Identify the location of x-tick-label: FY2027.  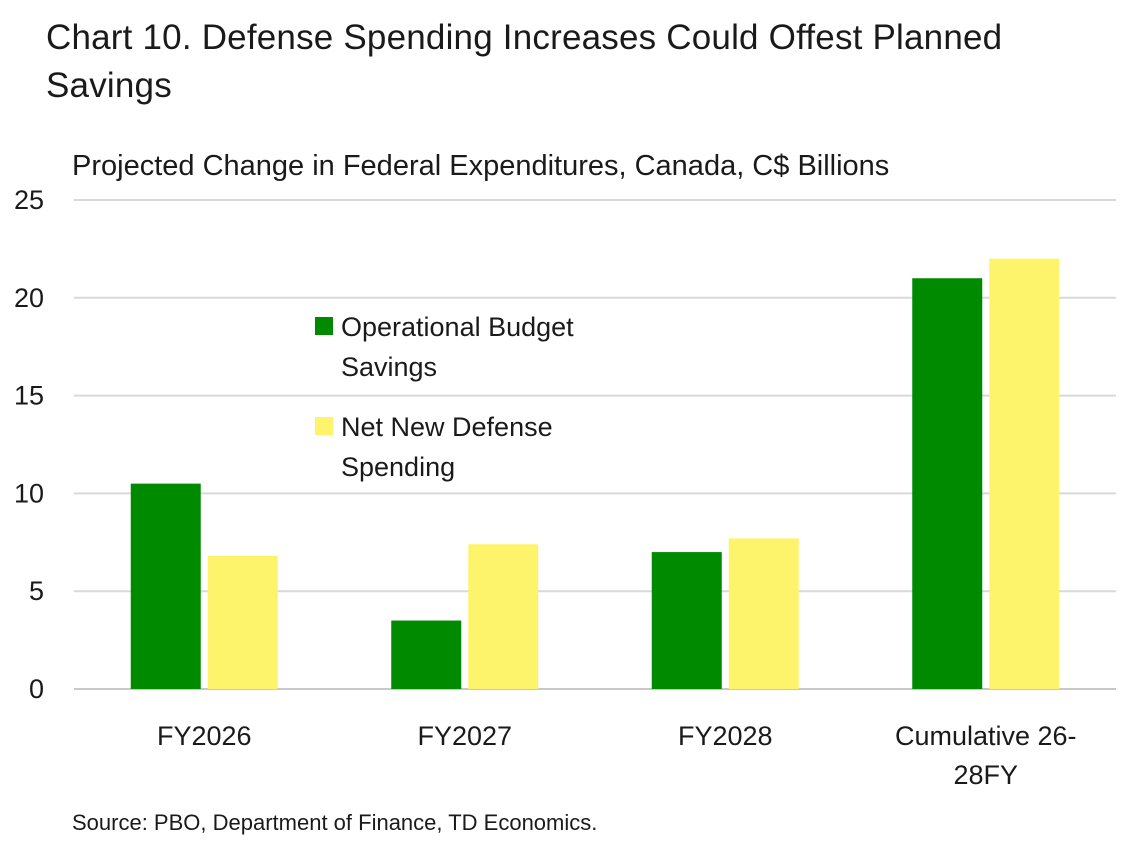
(464, 736).